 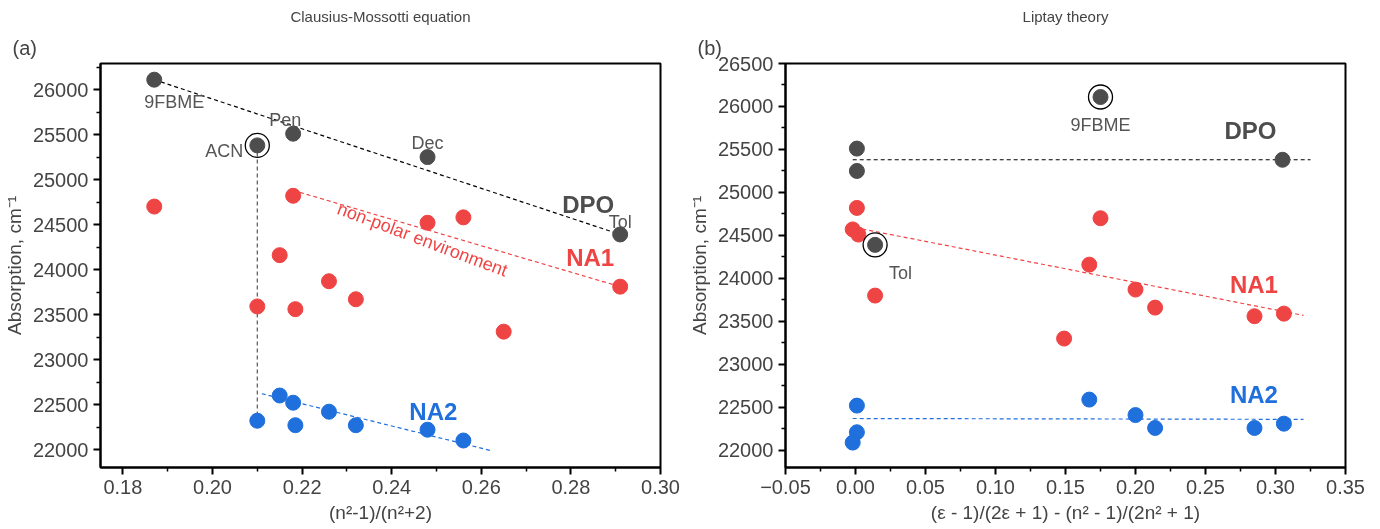 I want to click on x-tick-label: 0.24, so click(x=392, y=486).